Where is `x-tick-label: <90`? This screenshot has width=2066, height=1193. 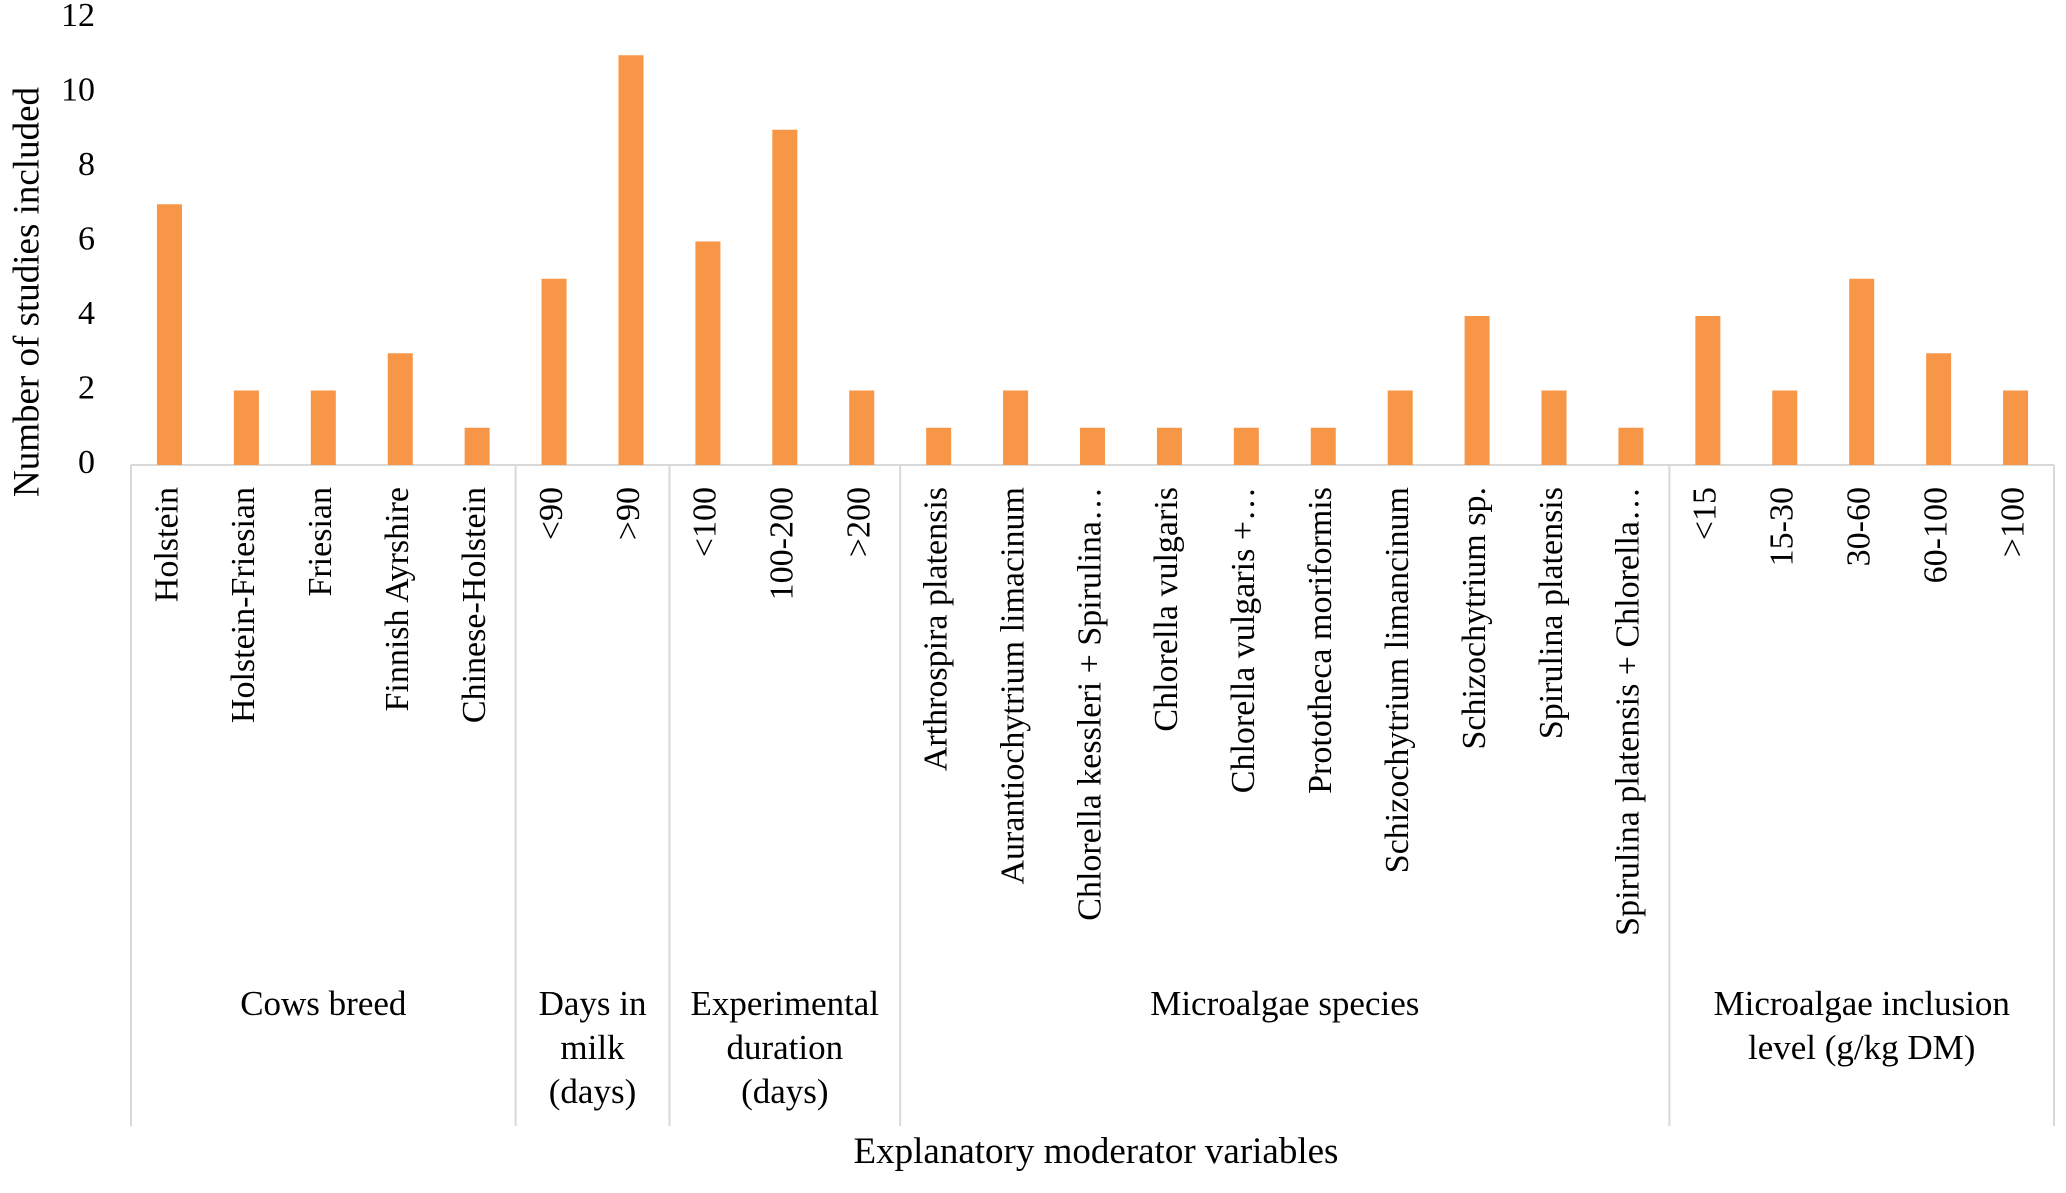
x-tick-label: <90 is located at coordinates (551, 513).